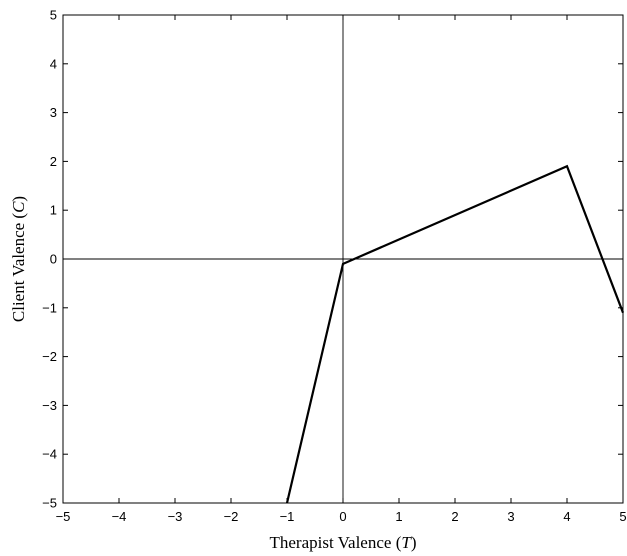  Describe the element at coordinates (49, 503) in the screenshot. I see `y-tick-label: −5` at that location.